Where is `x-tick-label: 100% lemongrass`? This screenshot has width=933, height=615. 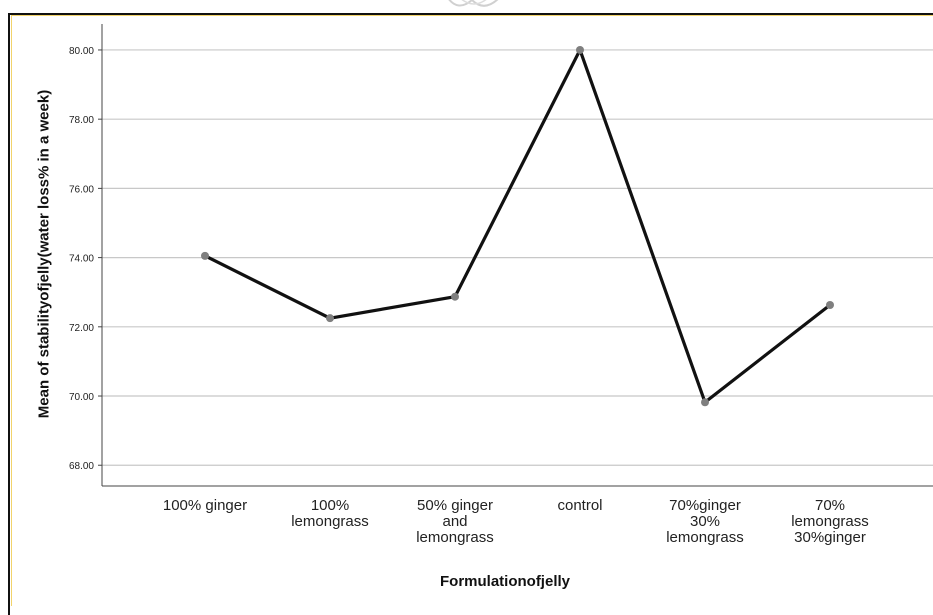
x-tick-label: 100% lemongrass is located at coordinates (330, 513).